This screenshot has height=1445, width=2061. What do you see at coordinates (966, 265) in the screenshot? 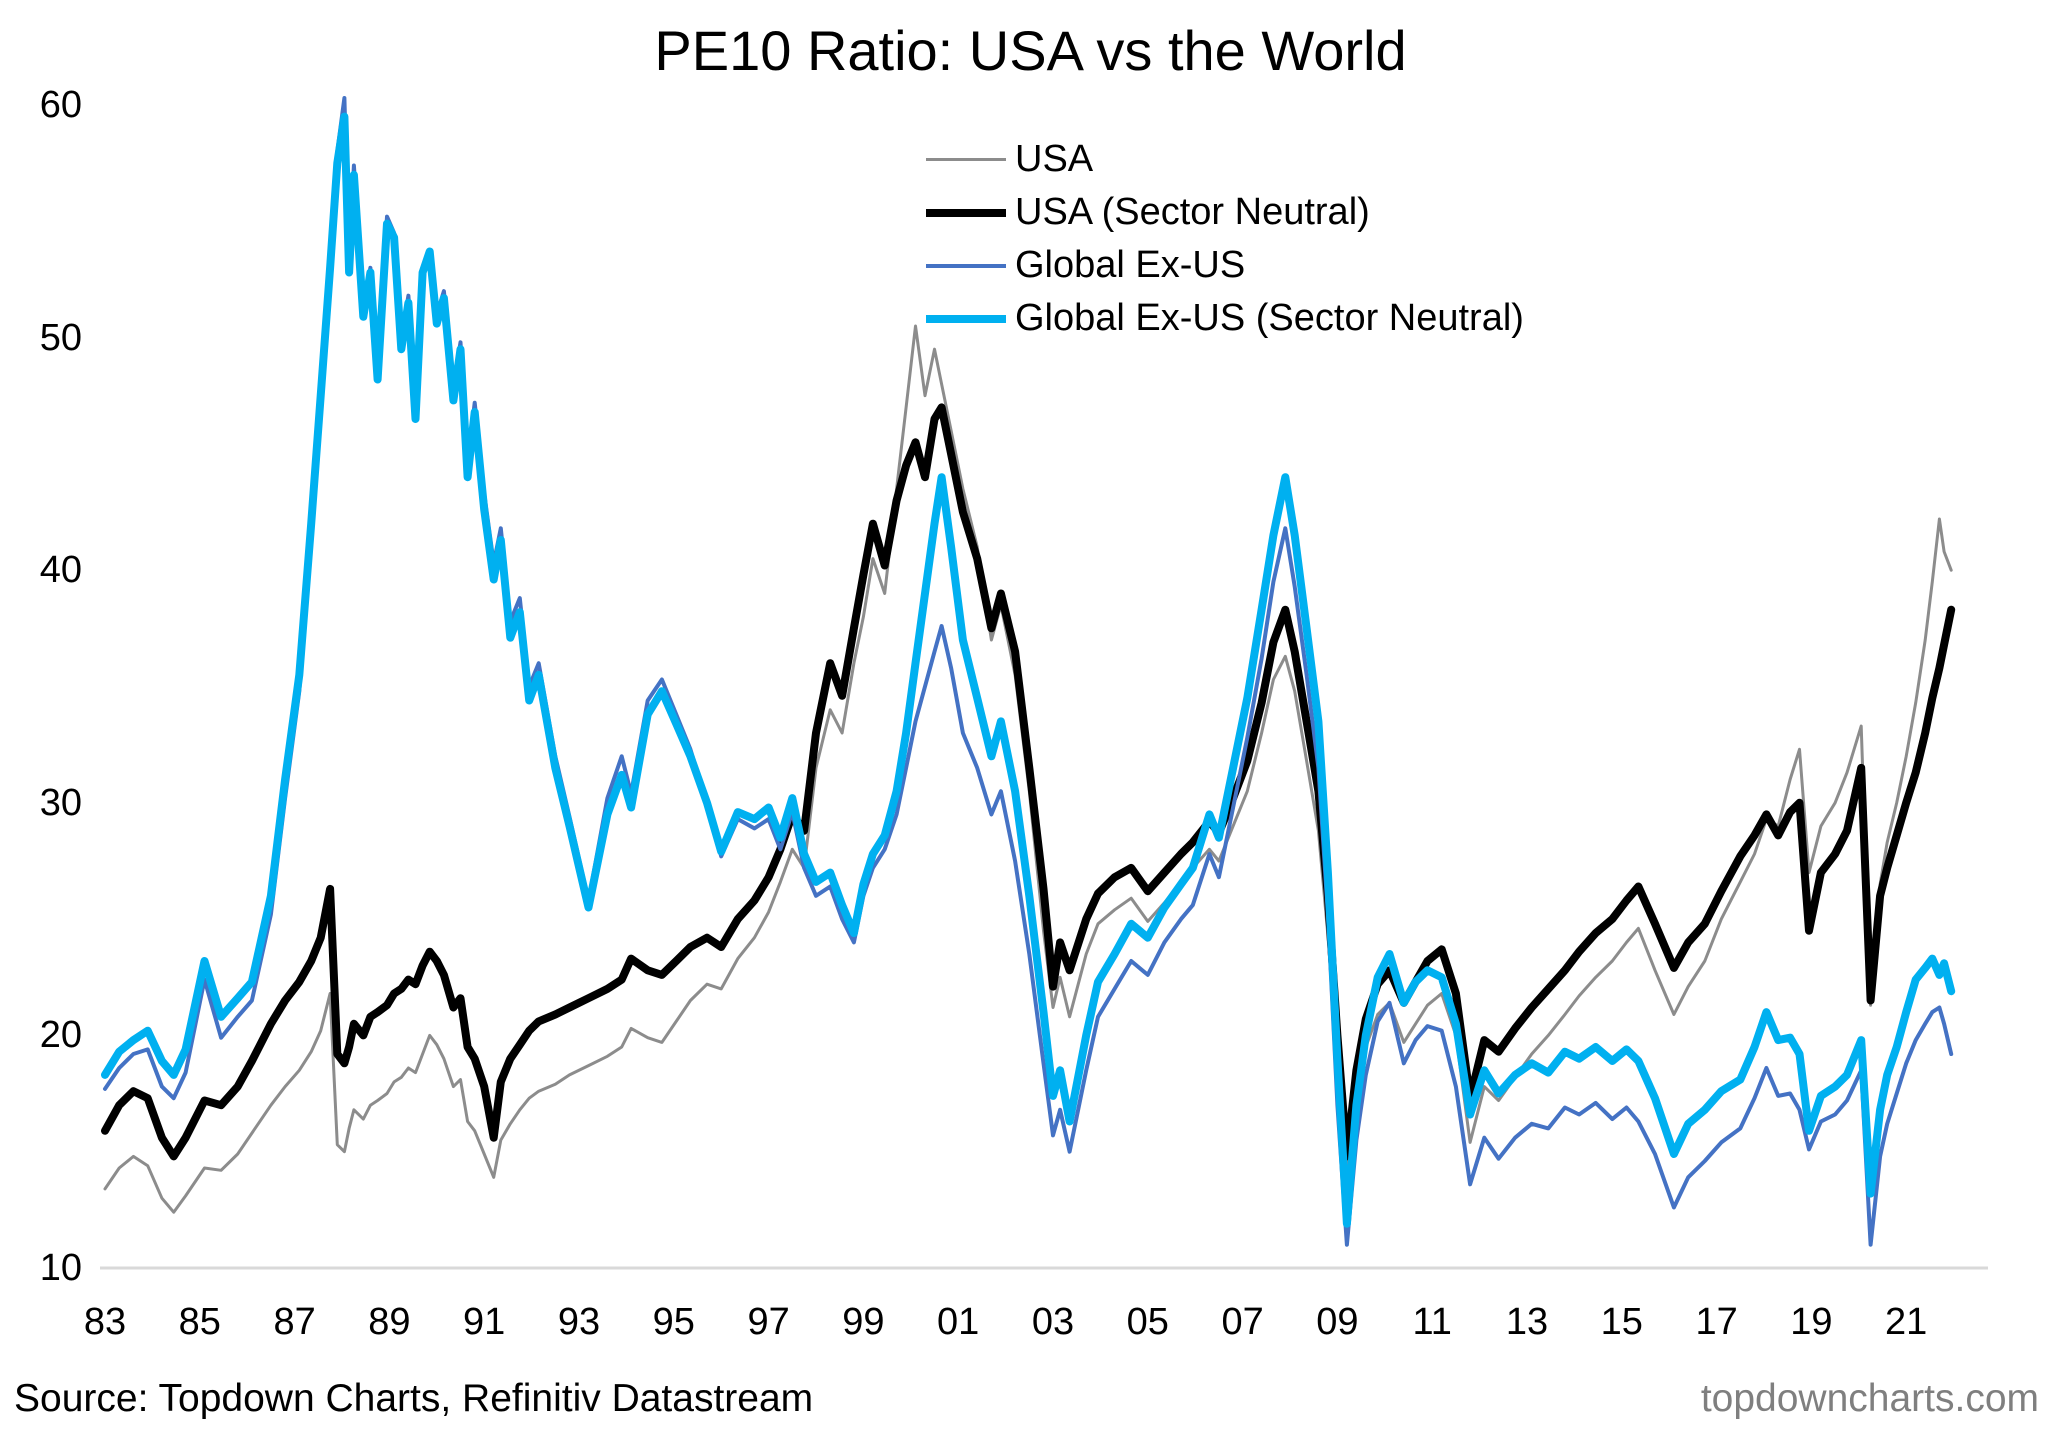
I see `global-ex-us-line-swatch` at bounding box center [966, 265].